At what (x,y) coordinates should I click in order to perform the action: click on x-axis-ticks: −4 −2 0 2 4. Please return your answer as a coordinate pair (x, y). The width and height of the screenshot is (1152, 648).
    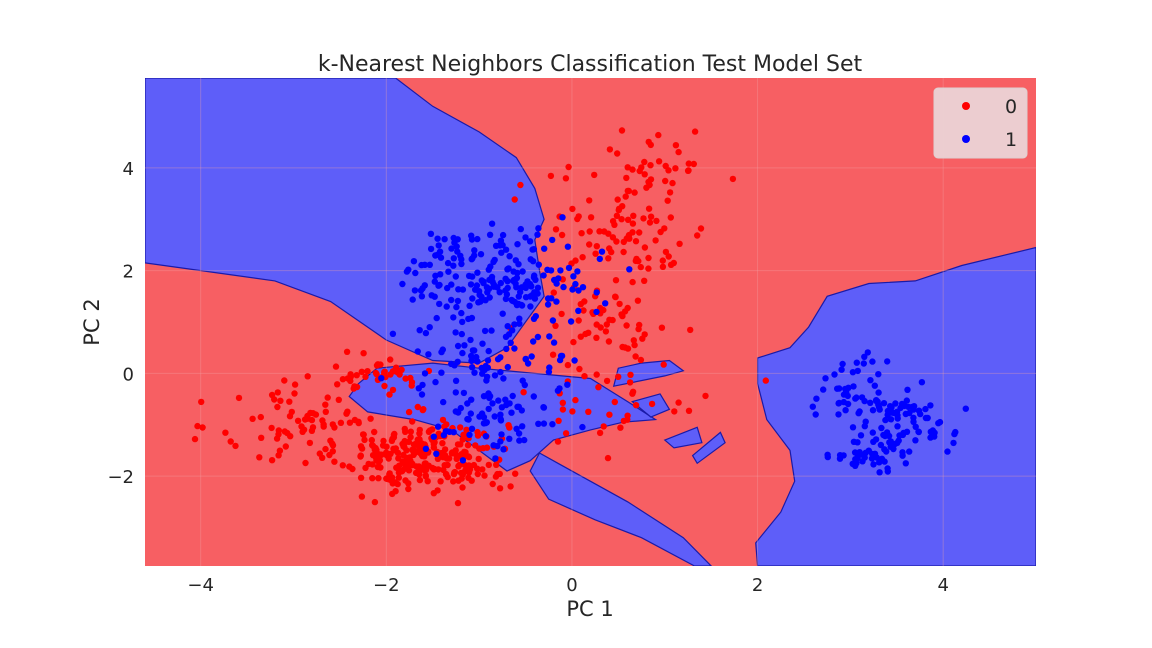
    Looking at the image, I should click on (568, 585).